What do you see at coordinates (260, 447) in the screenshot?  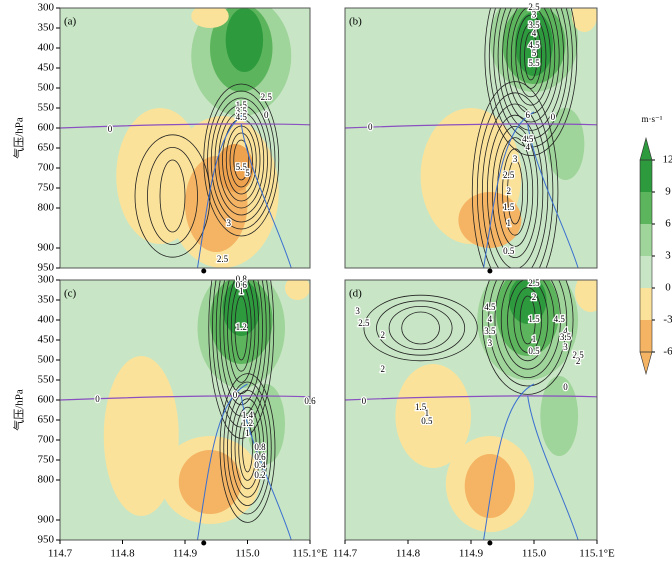 I see `contour-label: 0.8` at bounding box center [260, 447].